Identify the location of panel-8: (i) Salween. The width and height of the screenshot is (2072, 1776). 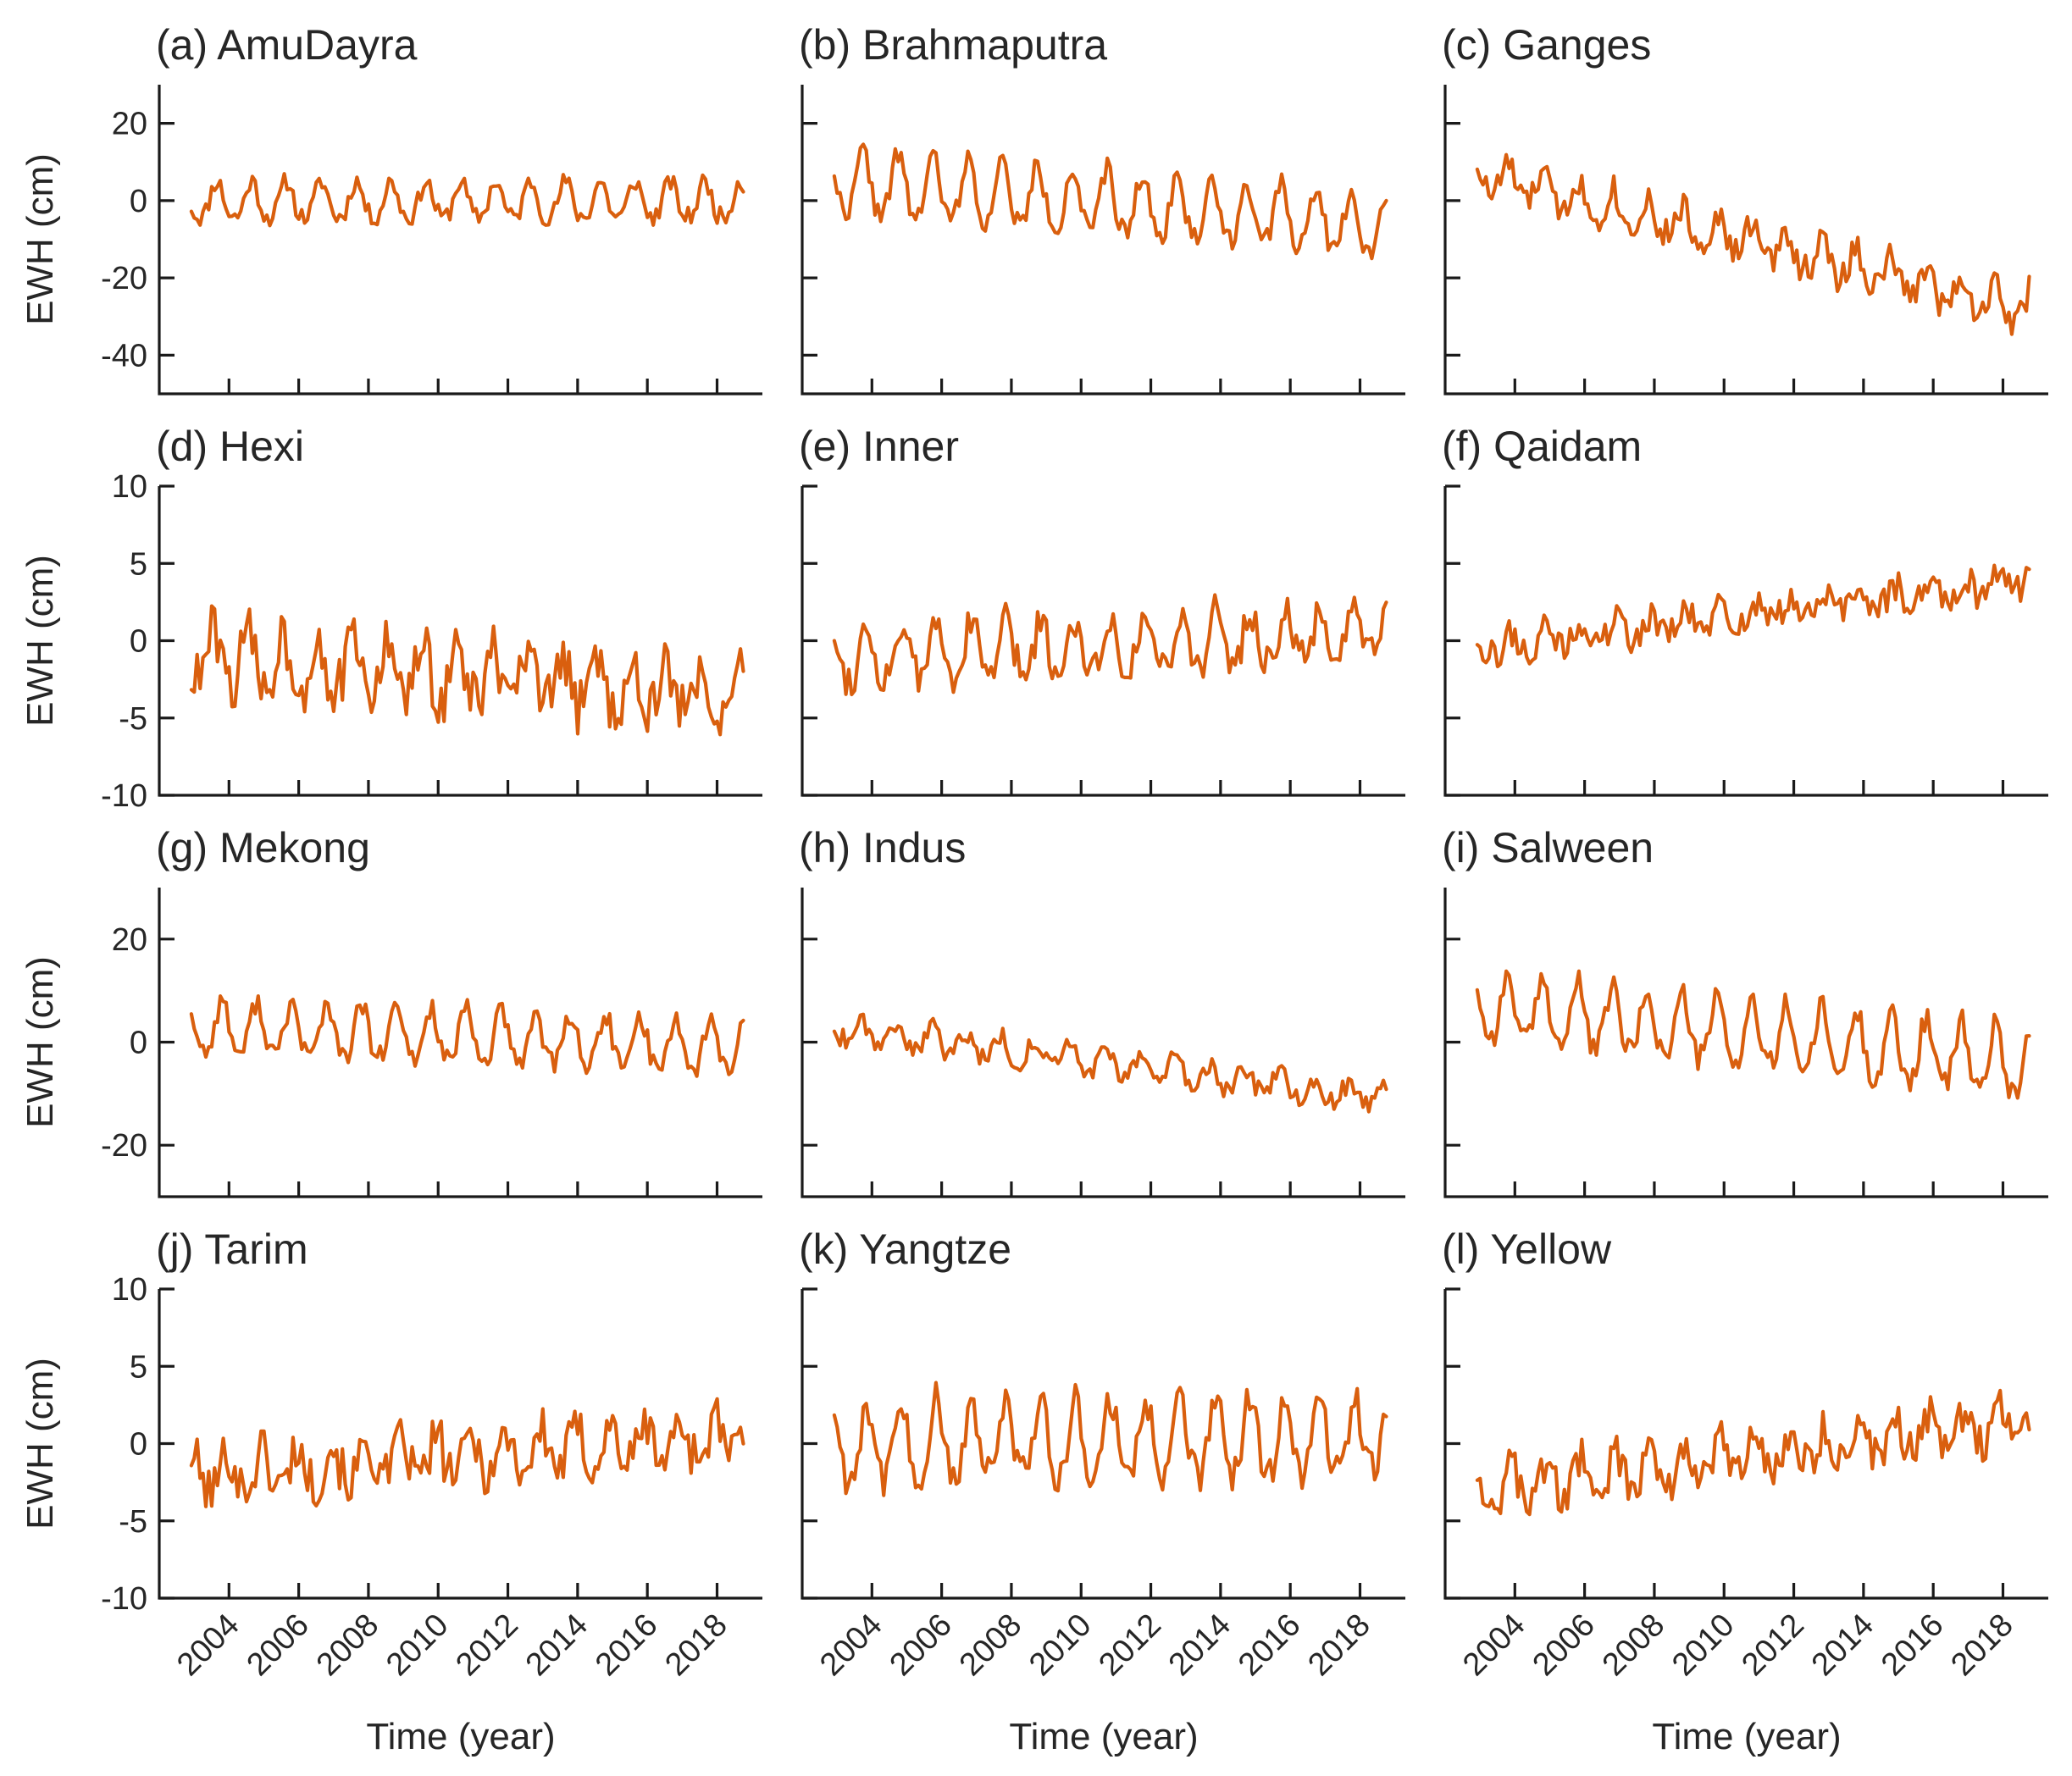
(1745, 1011).